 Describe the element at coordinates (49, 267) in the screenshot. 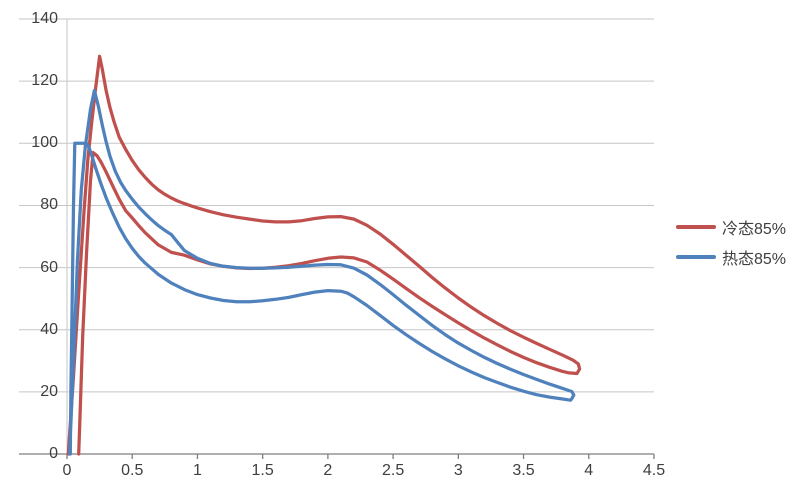

I see `y-axis-tick-label: 60` at that location.